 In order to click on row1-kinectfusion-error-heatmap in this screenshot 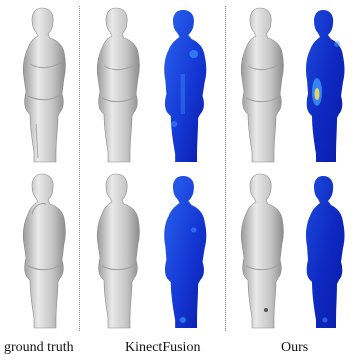, I will do `click(185, 86)`.